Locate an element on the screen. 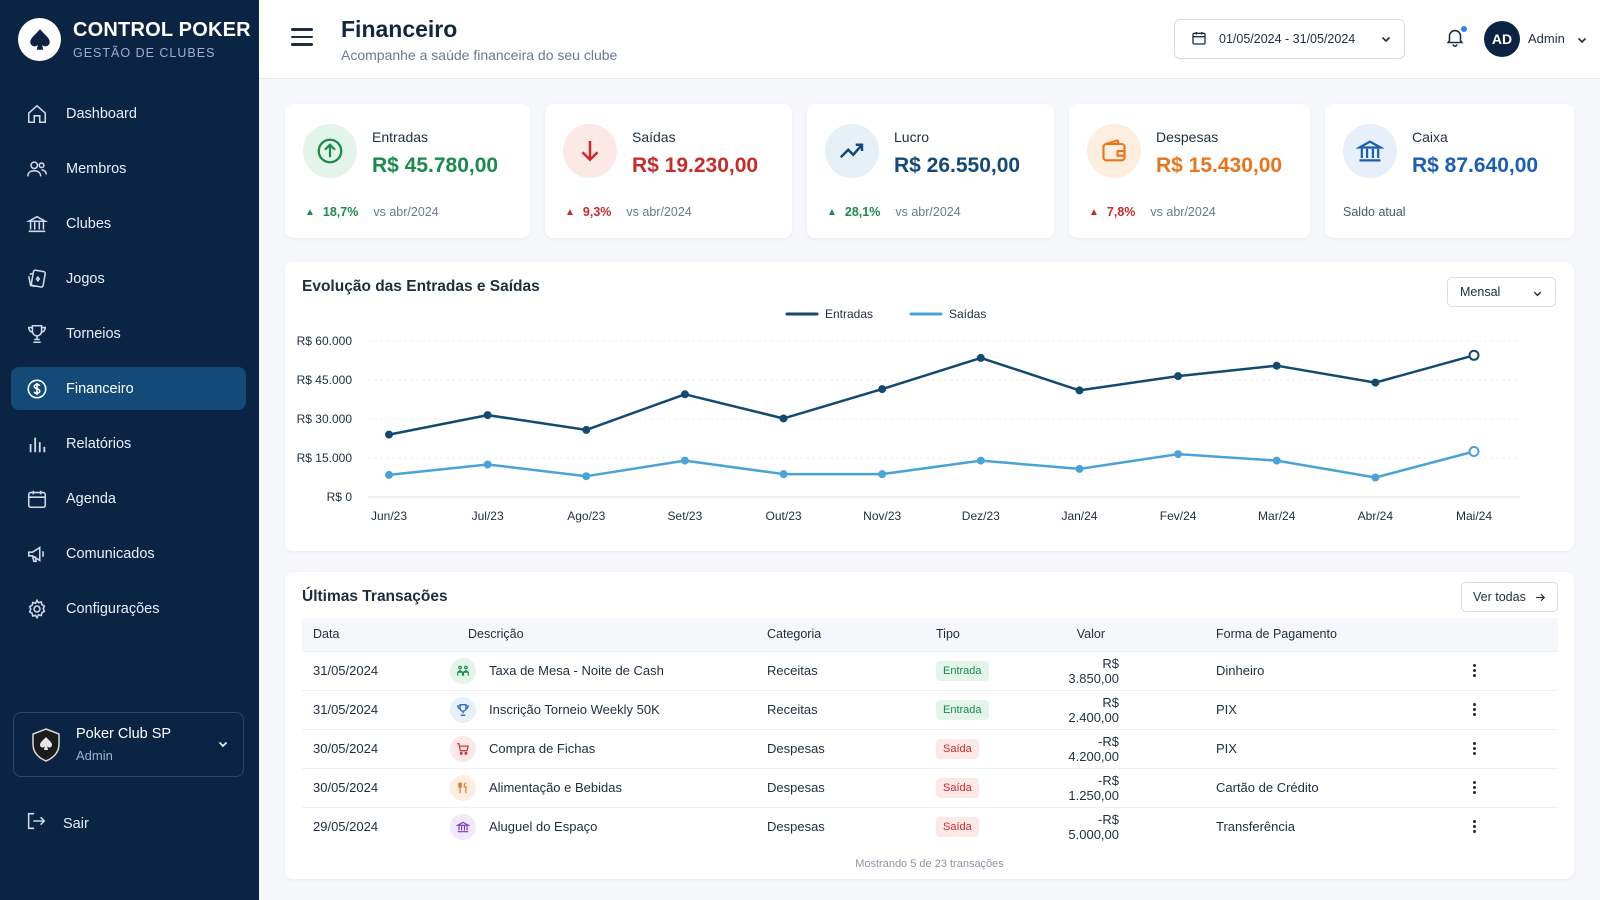 The image size is (1600, 900). kpi-trend-value: 9,3% is located at coordinates (597, 212).